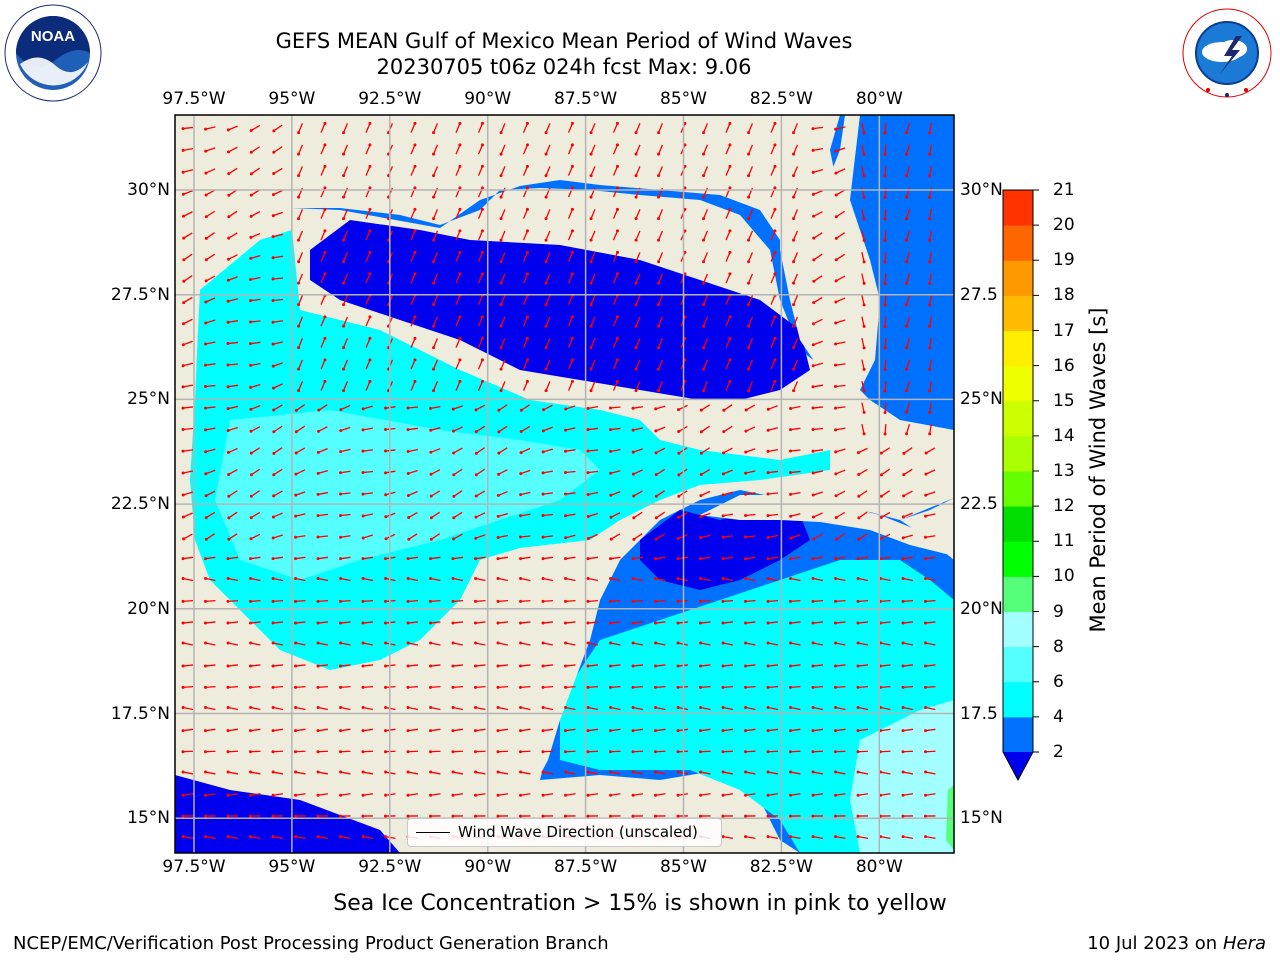 The width and height of the screenshot is (1280, 960). What do you see at coordinates (564, 832) in the screenshot?
I see `map-legend: Wind Wave Direction (unscaled)` at bounding box center [564, 832].